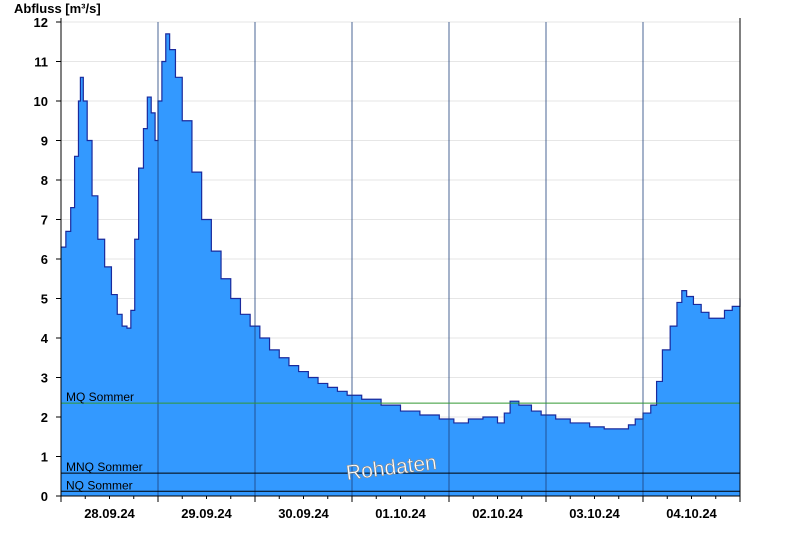  Describe the element at coordinates (41, 62) in the screenshot. I see `y-tick-label: 11` at that location.